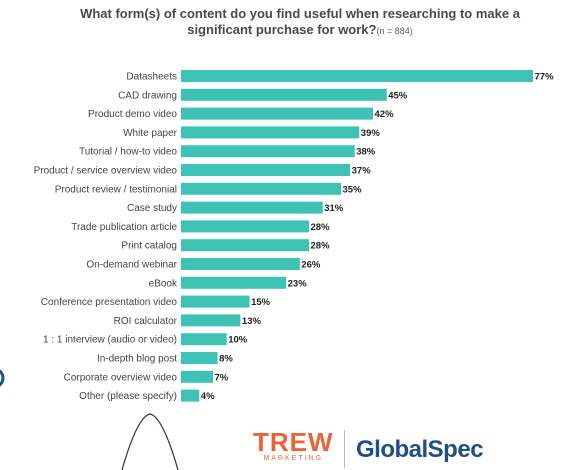 This screenshot has height=470, width=569. I want to click on globalspec-logo: GlobalSpec, so click(420, 449).